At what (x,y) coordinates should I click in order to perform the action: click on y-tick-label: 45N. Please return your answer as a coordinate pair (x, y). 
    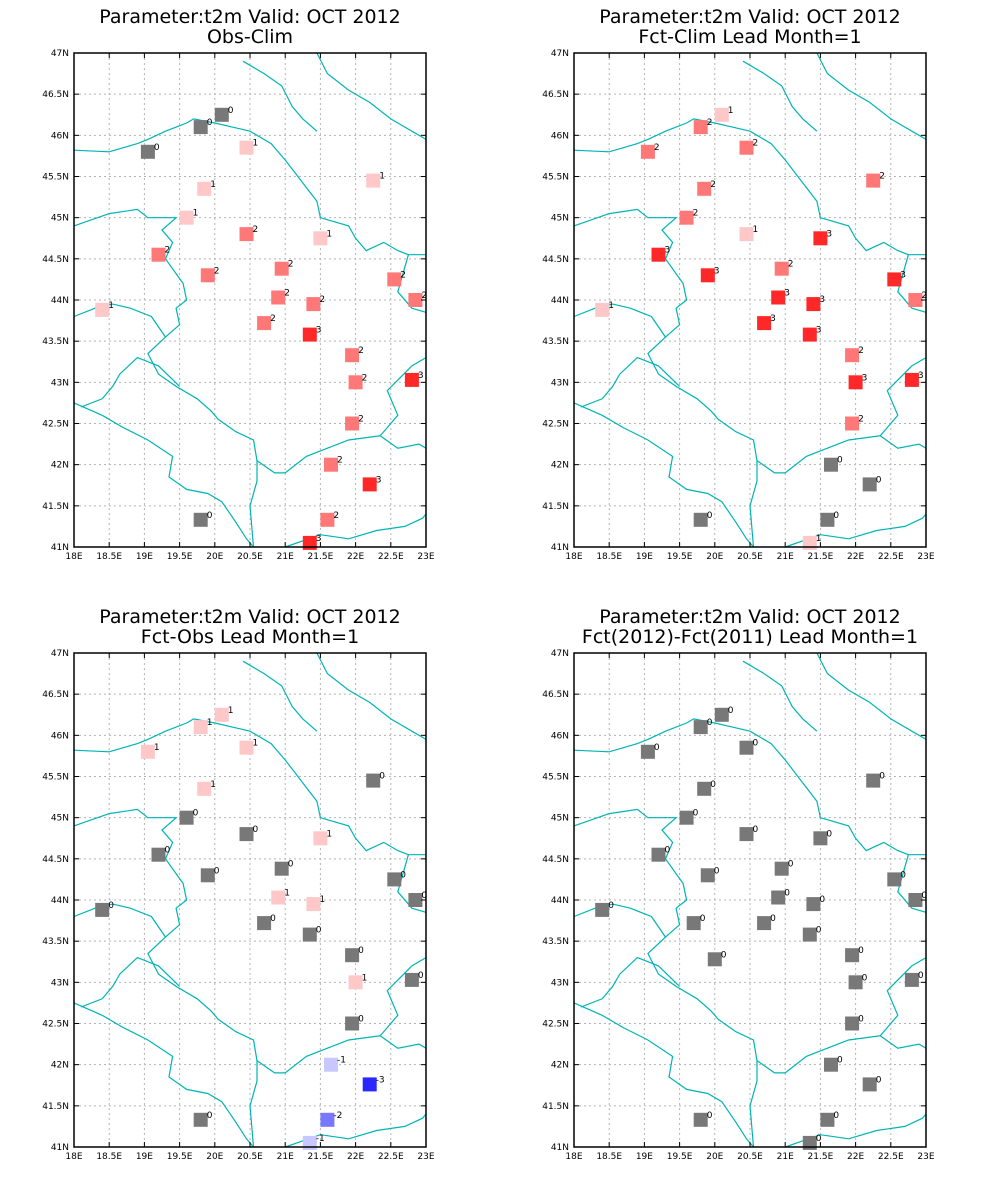
    Looking at the image, I should click on (560, 819).